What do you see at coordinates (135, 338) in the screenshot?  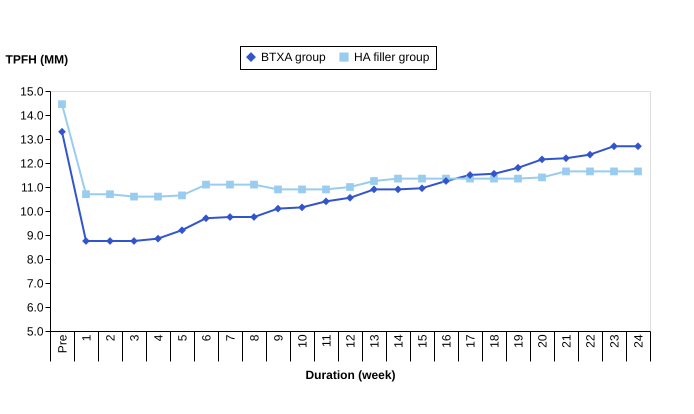 I see `x-tick-label: 3` at bounding box center [135, 338].